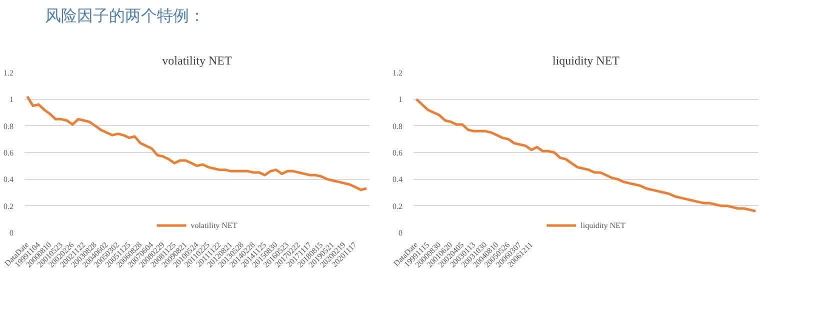  I want to click on chart-title: liquidity NET, so click(586, 61).